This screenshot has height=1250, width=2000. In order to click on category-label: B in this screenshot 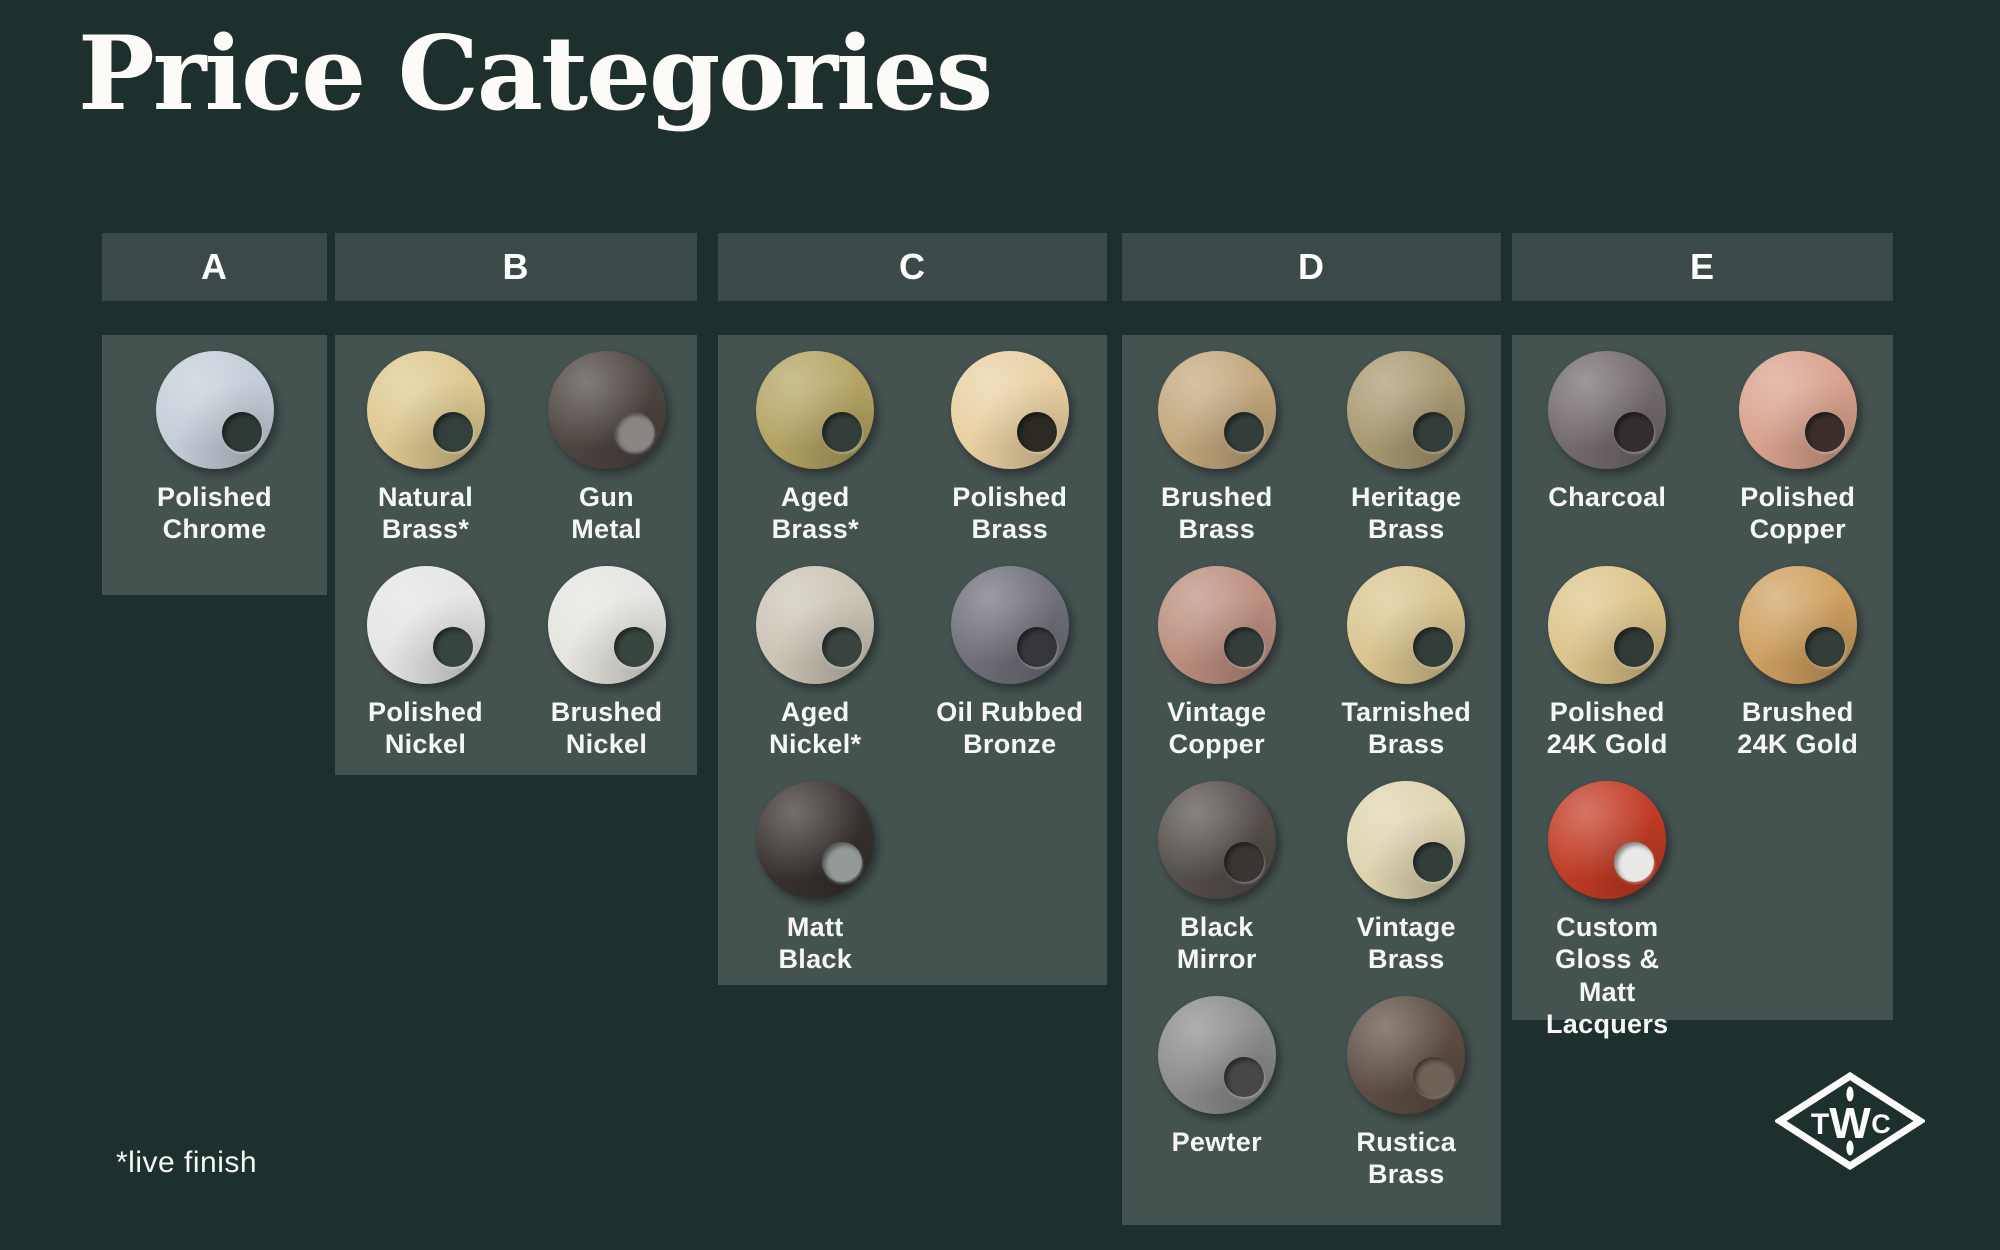, I will do `click(516, 266)`.